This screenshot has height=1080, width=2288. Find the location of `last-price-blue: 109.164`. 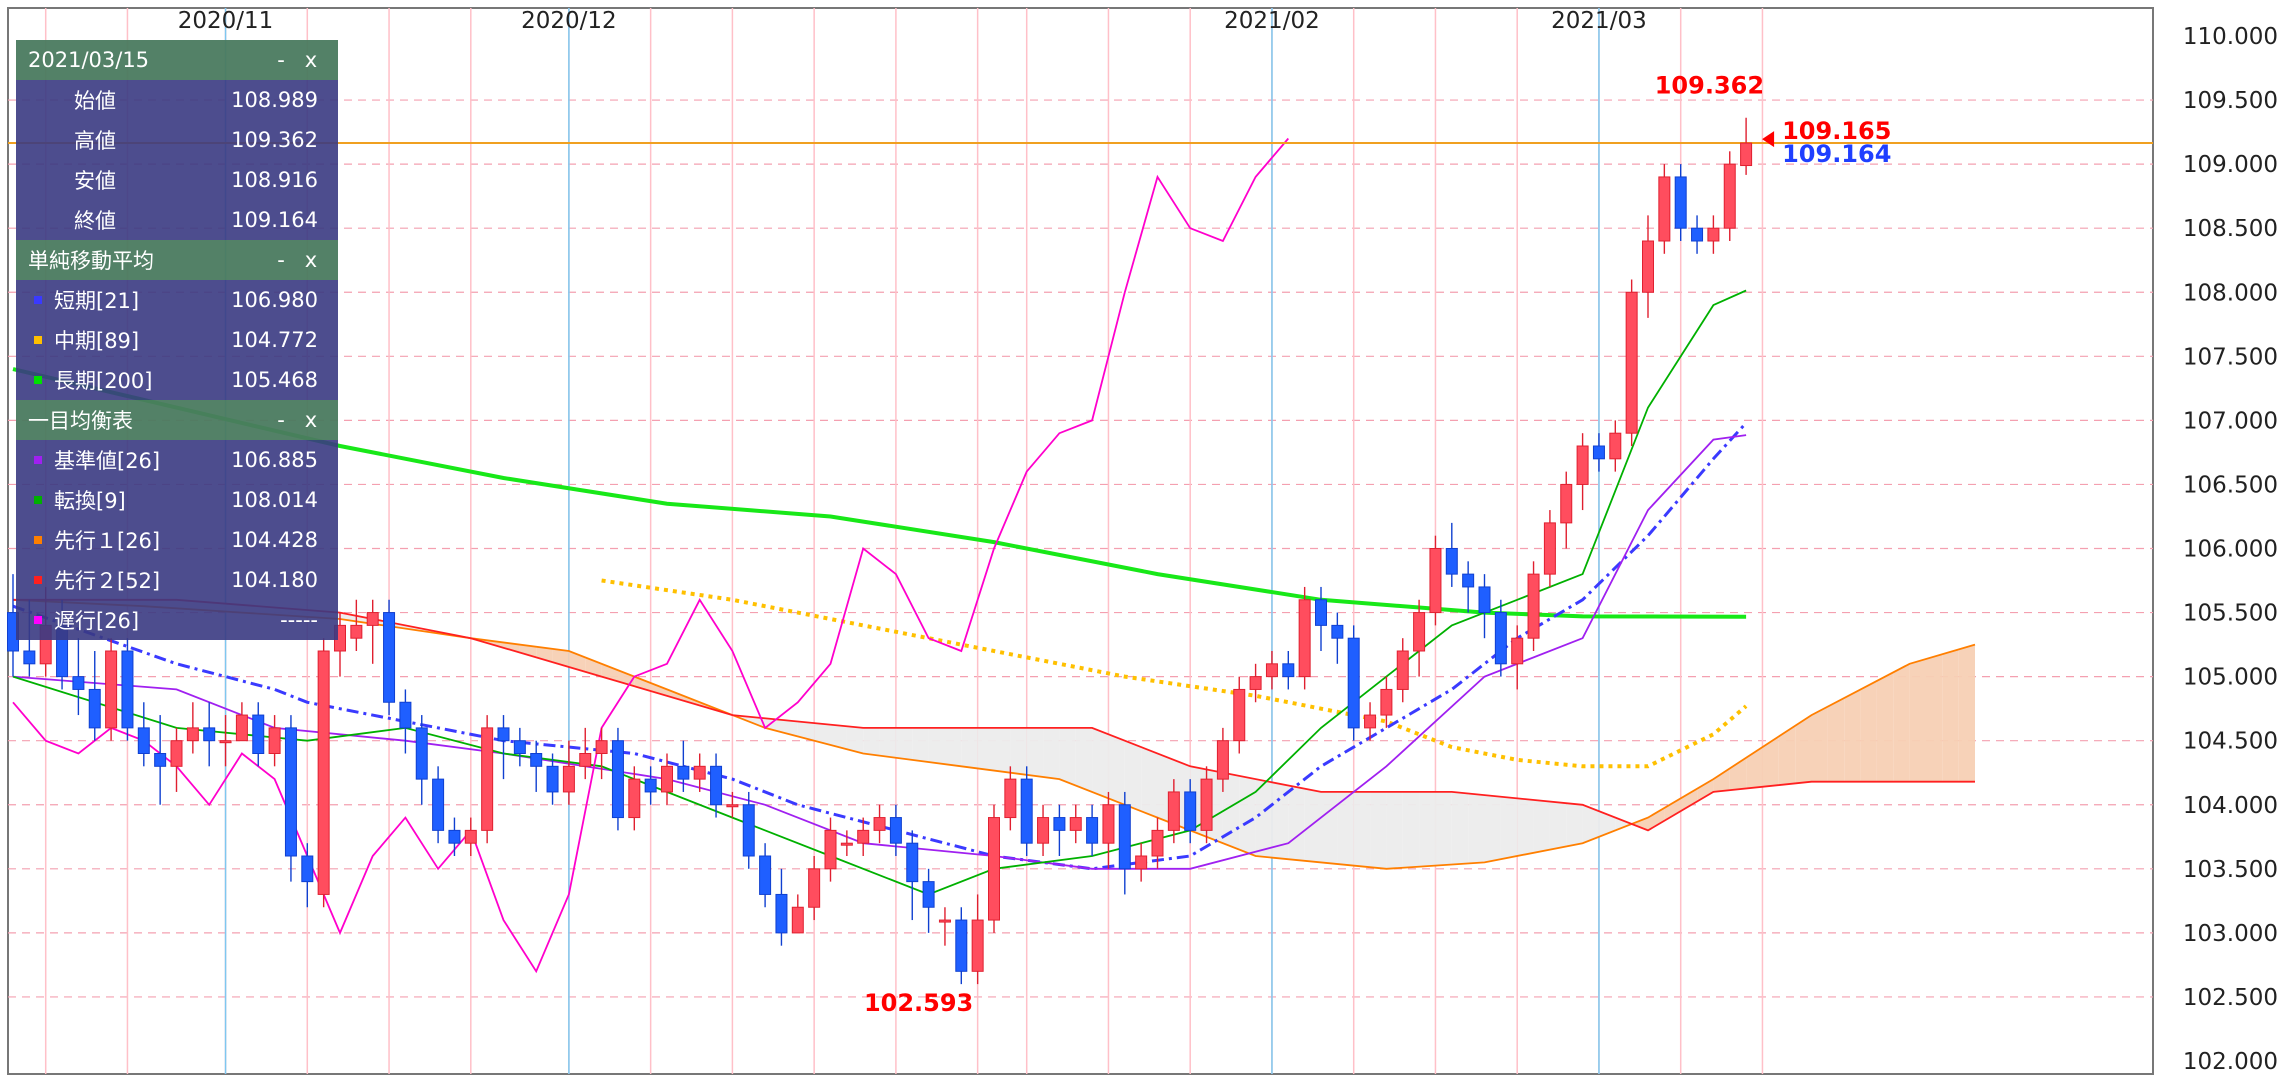

last-price-blue: 109.164 is located at coordinates (1836, 154).